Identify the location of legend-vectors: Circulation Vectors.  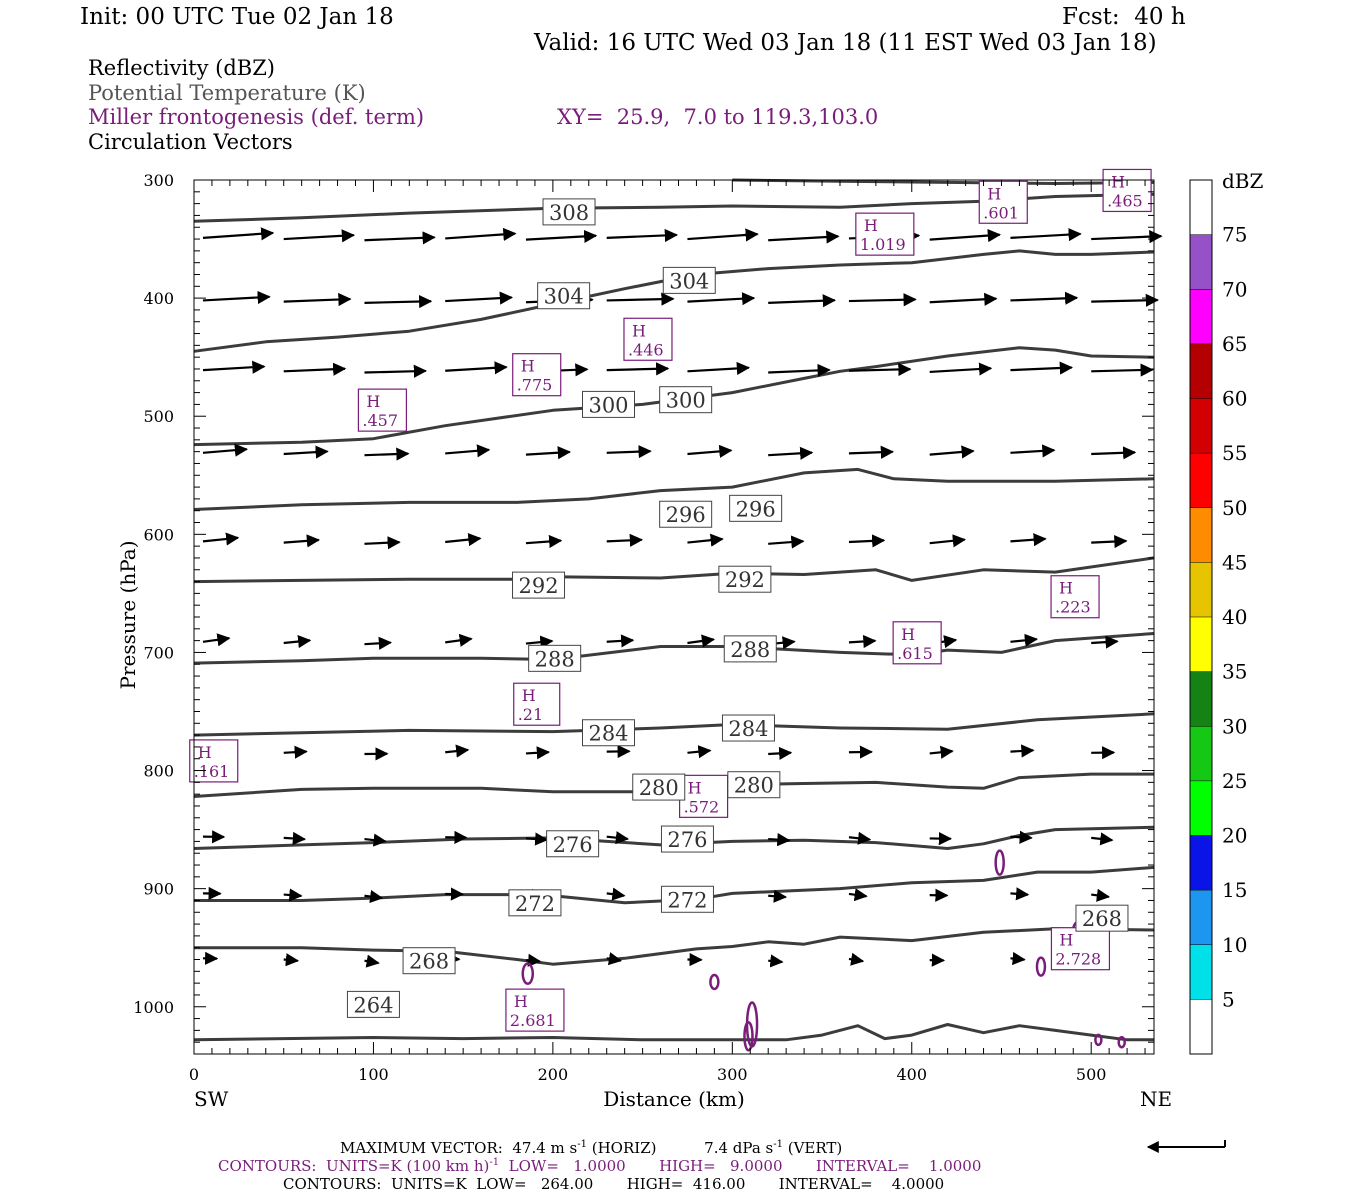
(190, 142).